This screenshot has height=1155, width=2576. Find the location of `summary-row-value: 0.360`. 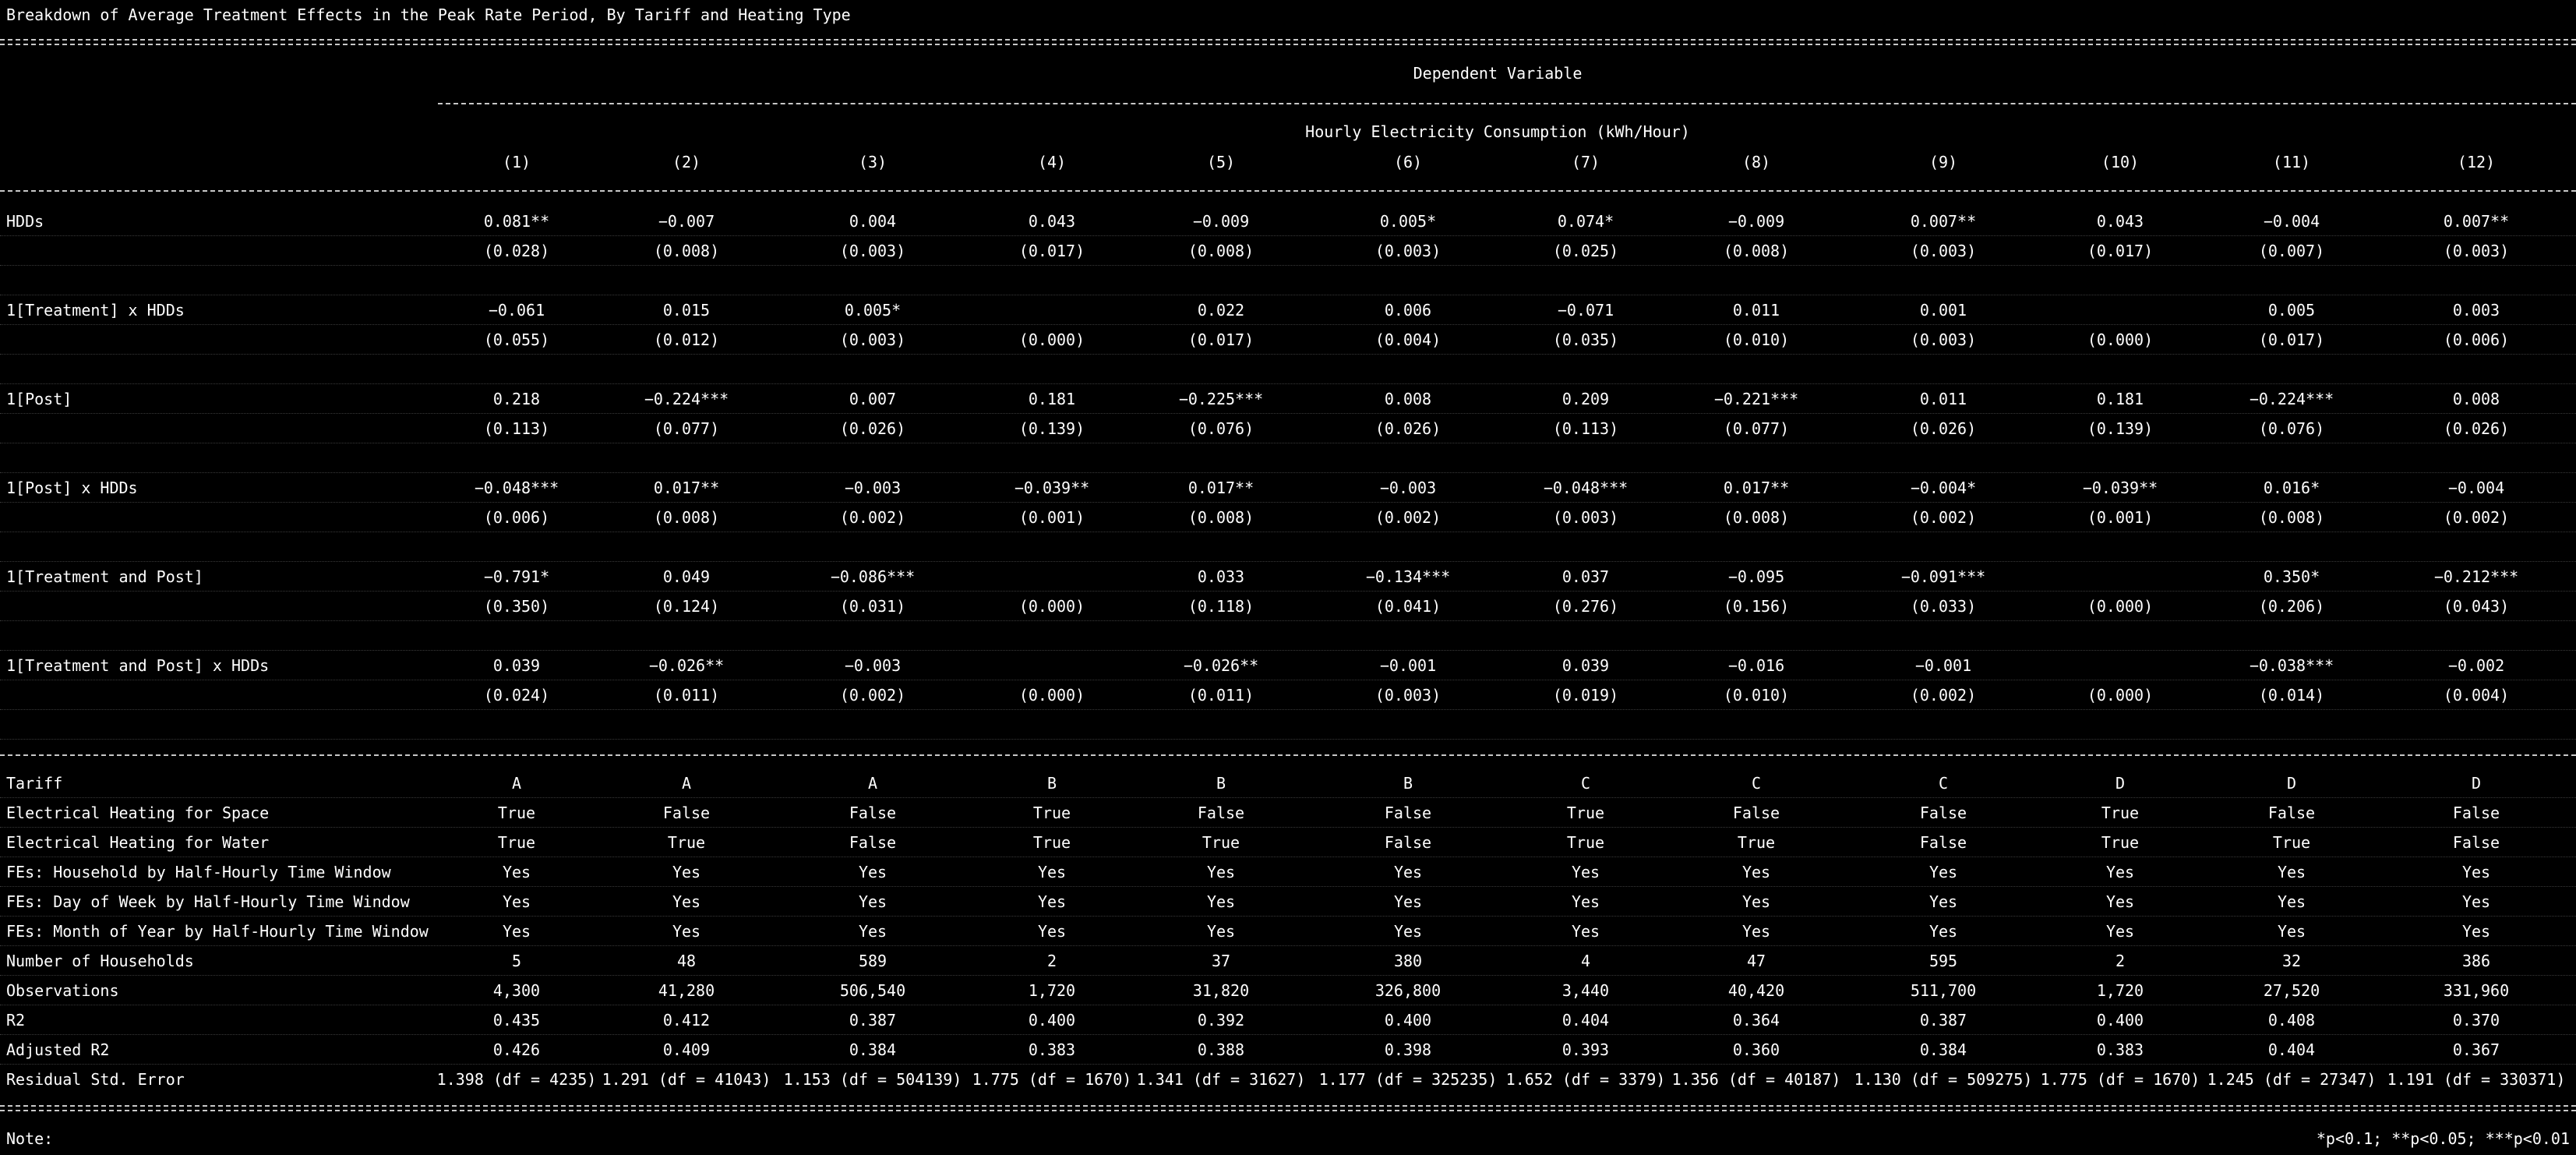

summary-row-value: 0.360 is located at coordinates (1756, 1049).